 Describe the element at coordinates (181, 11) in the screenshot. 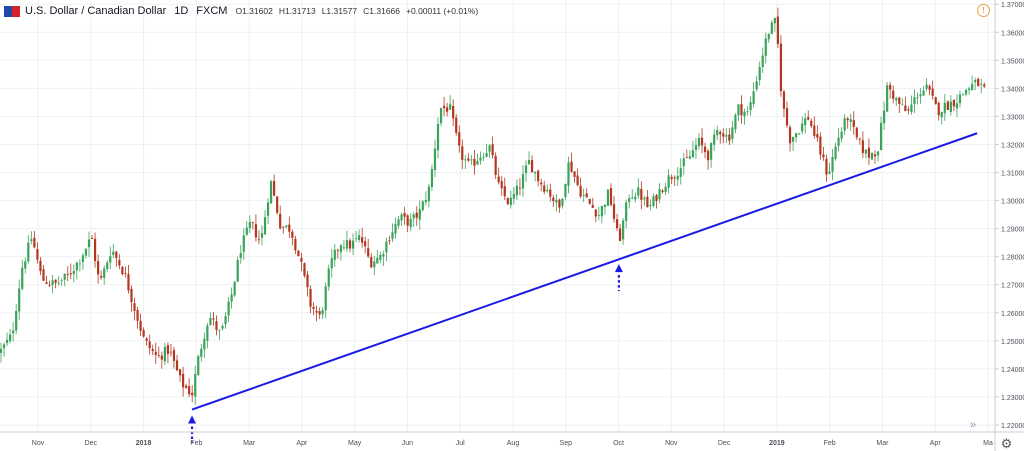

I see `interval-label: 1D` at that location.